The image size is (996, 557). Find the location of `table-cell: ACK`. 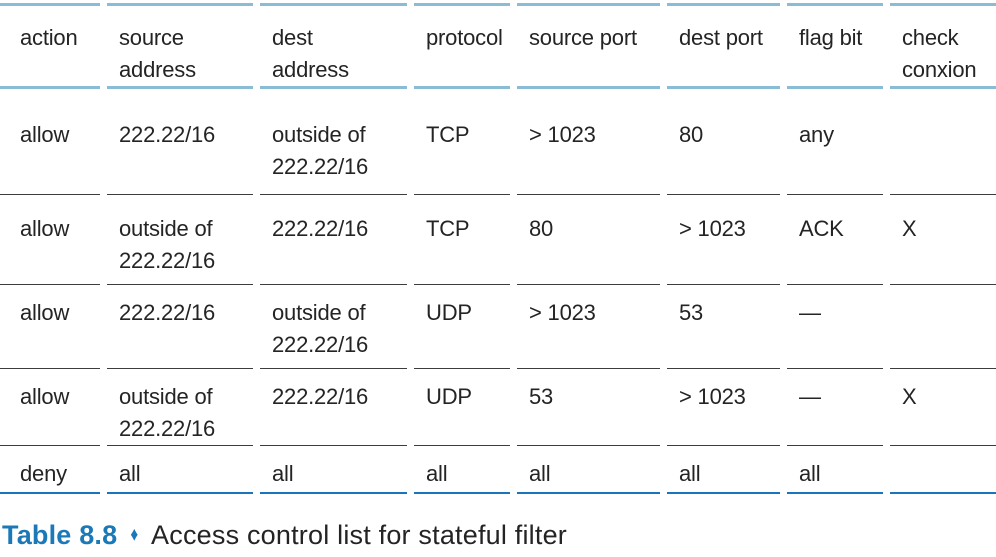

table-cell: ACK is located at coordinates (835, 239).